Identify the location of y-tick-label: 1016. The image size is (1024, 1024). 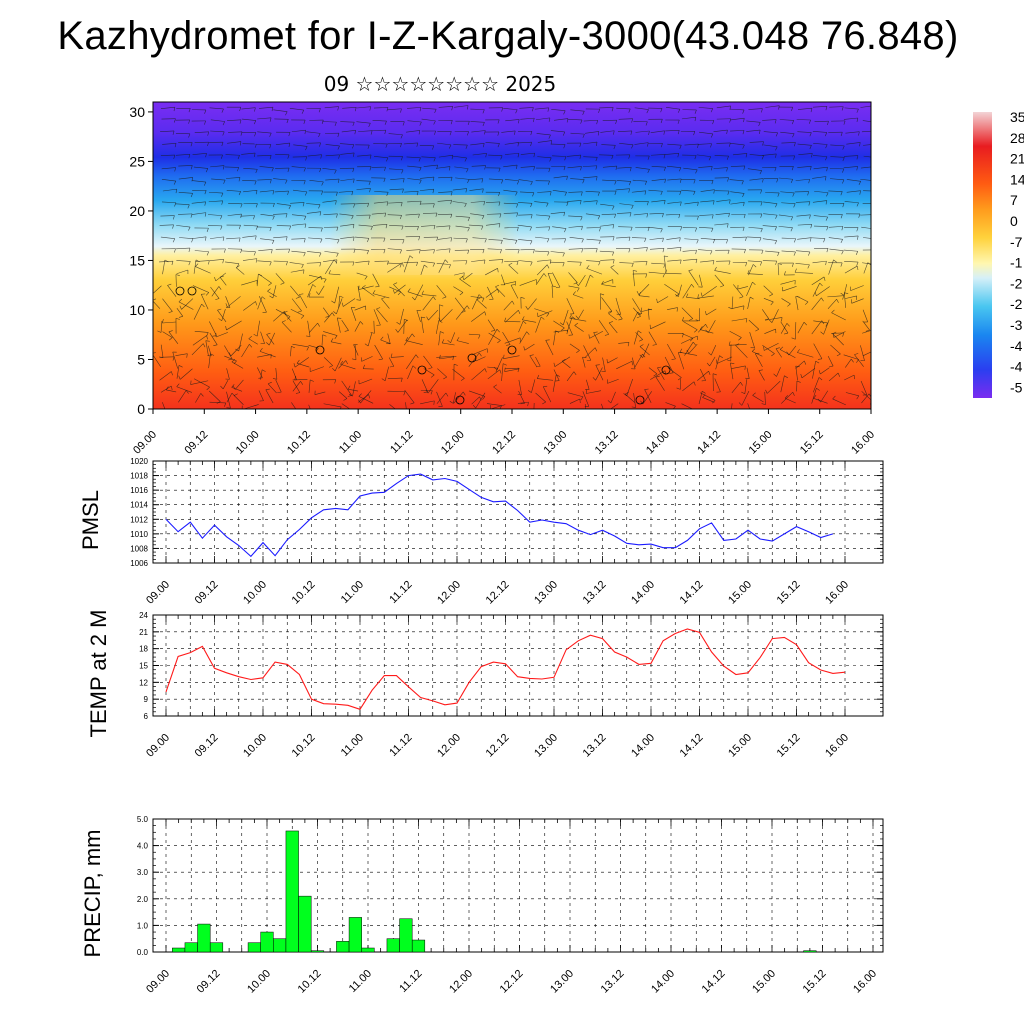
(139, 490).